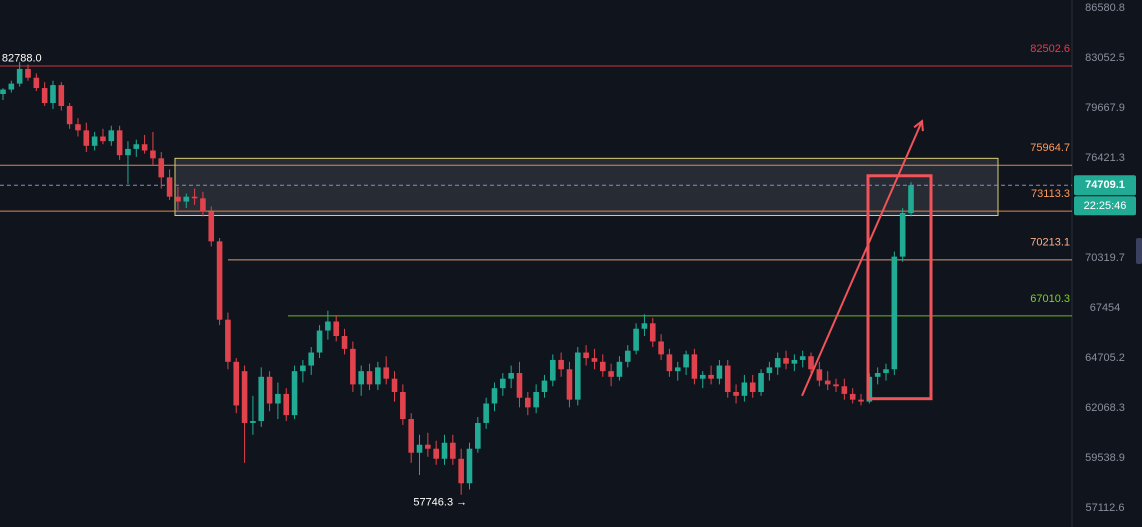 This screenshot has height=527, width=1142. I want to click on price-tag, so click(1105, 185).